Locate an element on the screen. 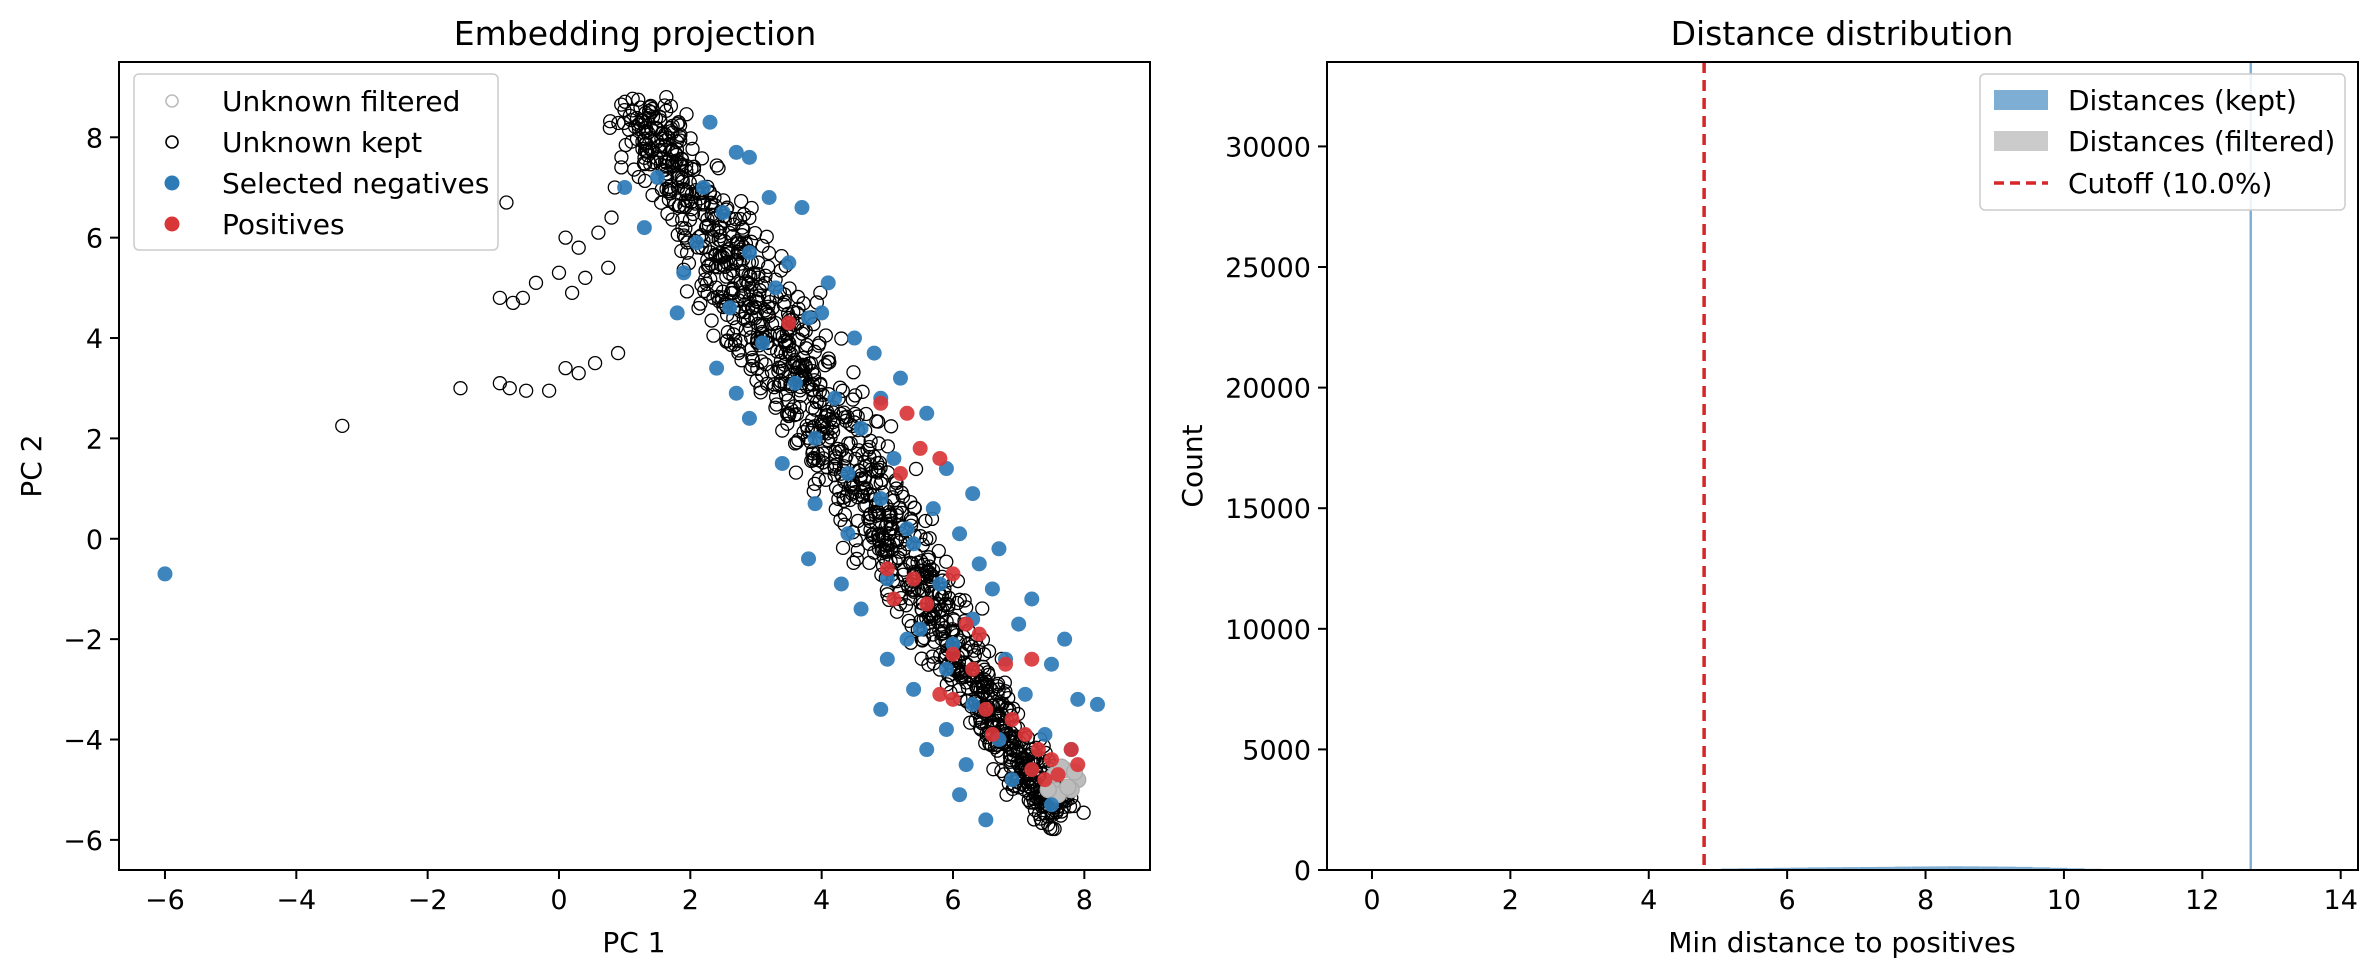 The height and width of the screenshot is (977, 2377). y-tick-label: 0 is located at coordinates (1302, 871).